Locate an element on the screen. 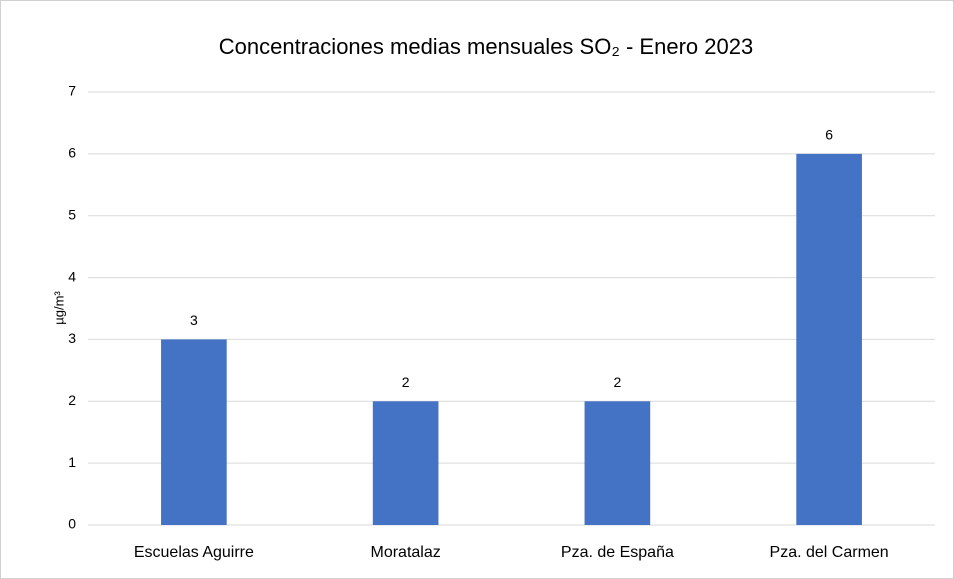 Image resolution: width=954 pixels, height=579 pixels. x-tick-label: Moratalaz is located at coordinates (406, 552).